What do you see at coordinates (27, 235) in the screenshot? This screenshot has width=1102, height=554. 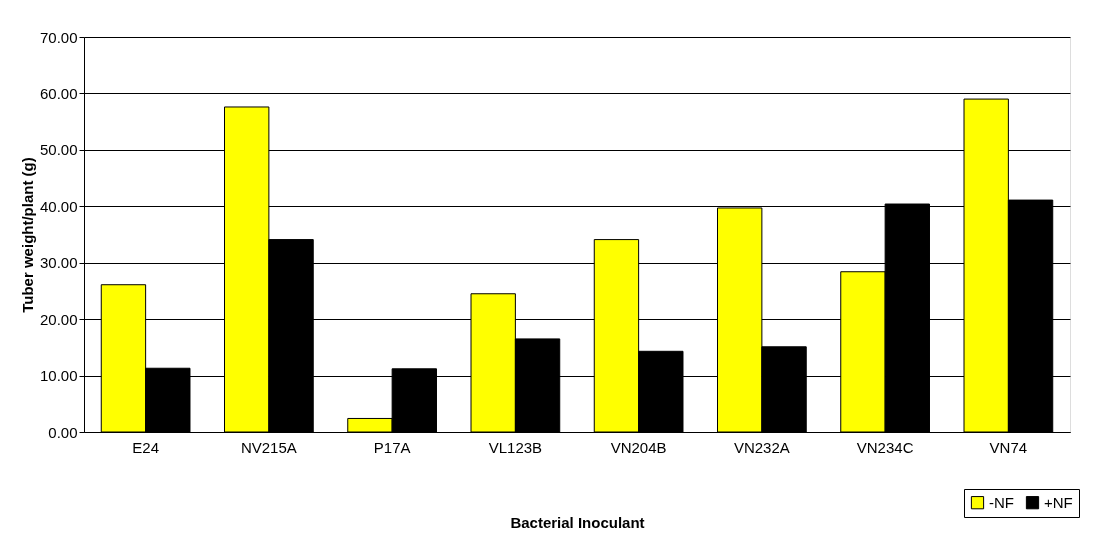 I see `y-axis-title: Tuber weight/plant (g)` at bounding box center [27, 235].